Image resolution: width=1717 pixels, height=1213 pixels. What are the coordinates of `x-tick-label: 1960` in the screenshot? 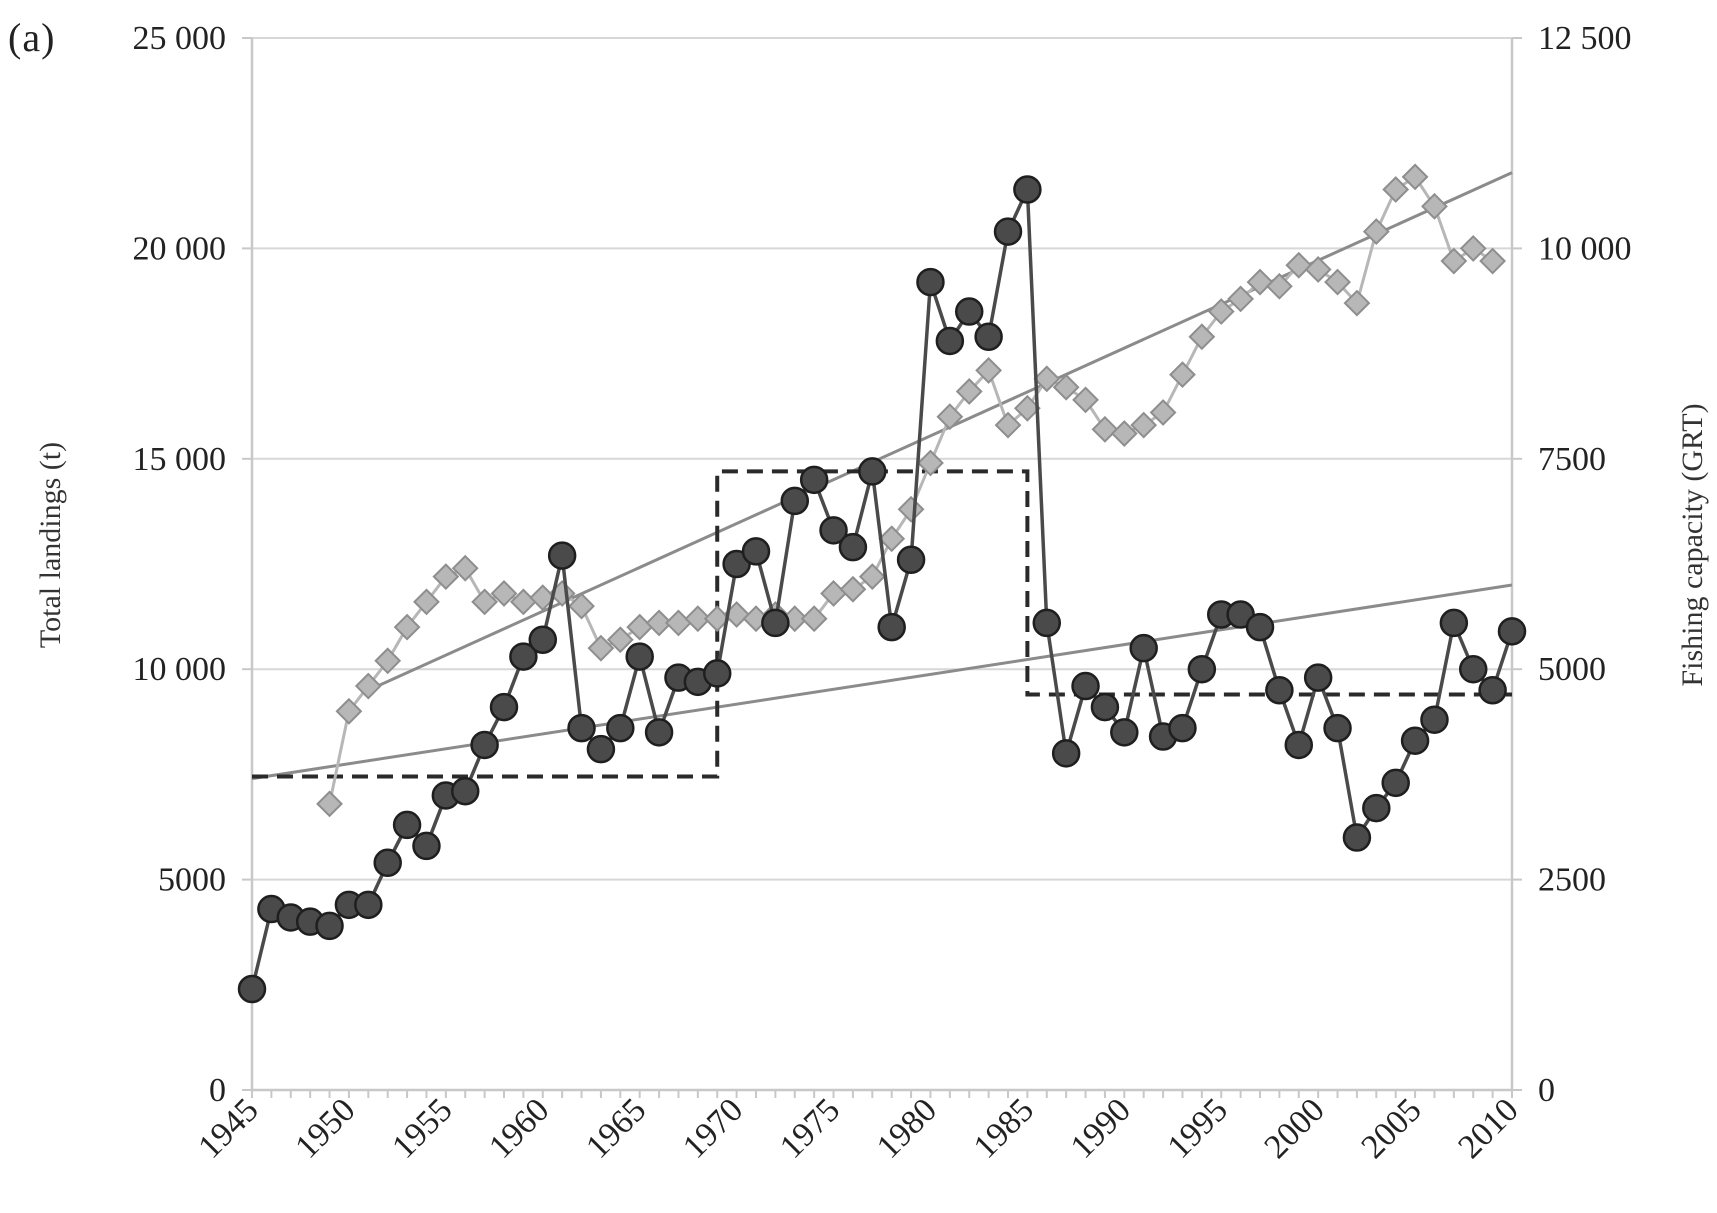 It's located at (519, 1128).